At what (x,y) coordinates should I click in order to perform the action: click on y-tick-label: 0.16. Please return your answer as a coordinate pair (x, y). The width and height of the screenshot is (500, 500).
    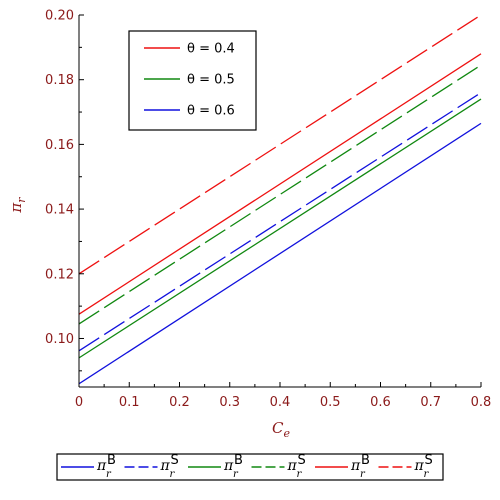
    Looking at the image, I should click on (59, 145).